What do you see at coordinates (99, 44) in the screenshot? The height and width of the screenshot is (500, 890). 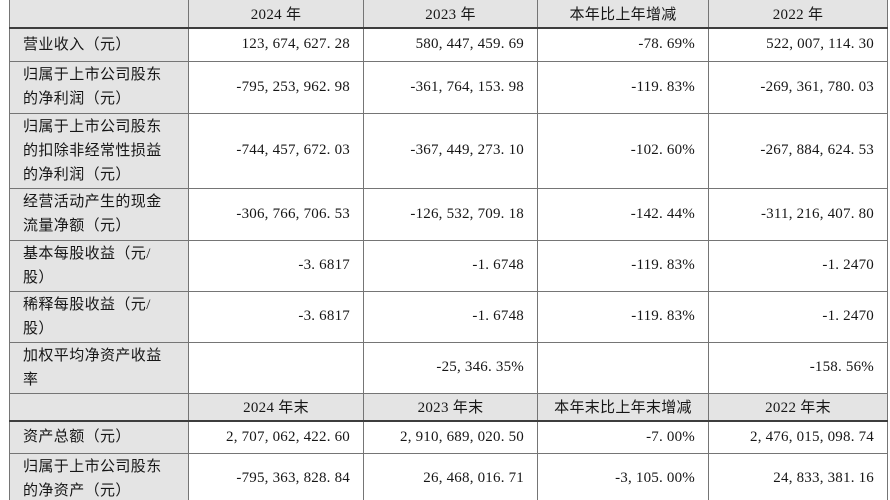 I see `row-label-revenue: 营业收入（元）` at bounding box center [99, 44].